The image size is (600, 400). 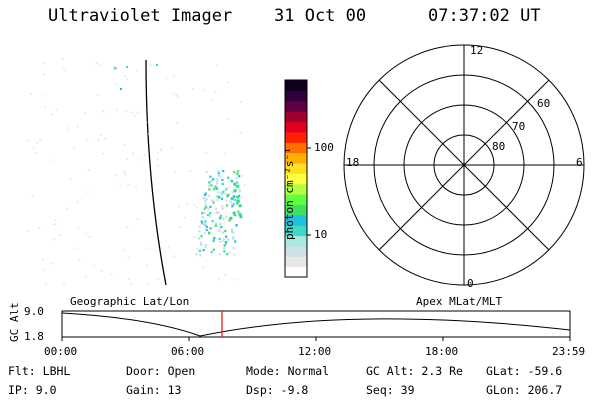 I want to click on instrument-title: Ultraviolet Imager, so click(x=140, y=16).